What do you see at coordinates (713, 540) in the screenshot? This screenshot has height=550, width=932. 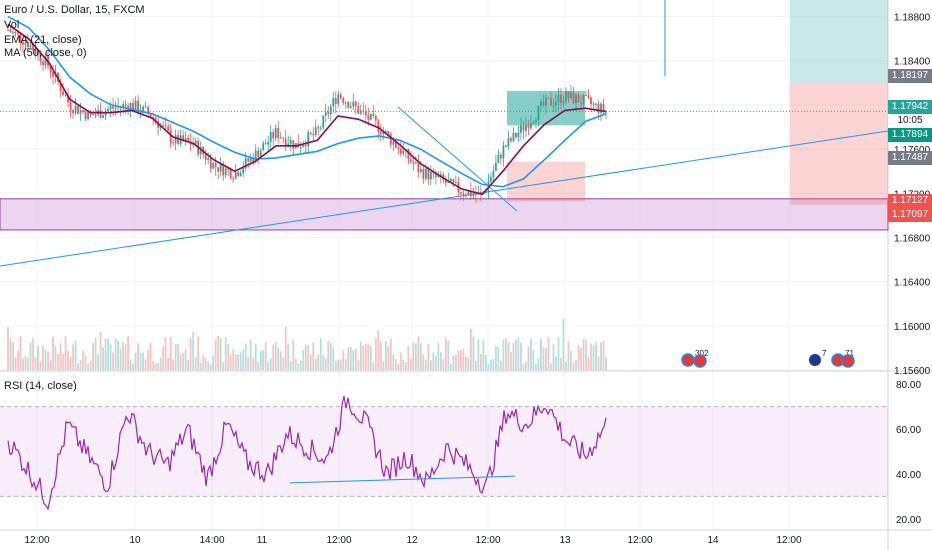 I see `time-tick-label: 14` at bounding box center [713, 540].